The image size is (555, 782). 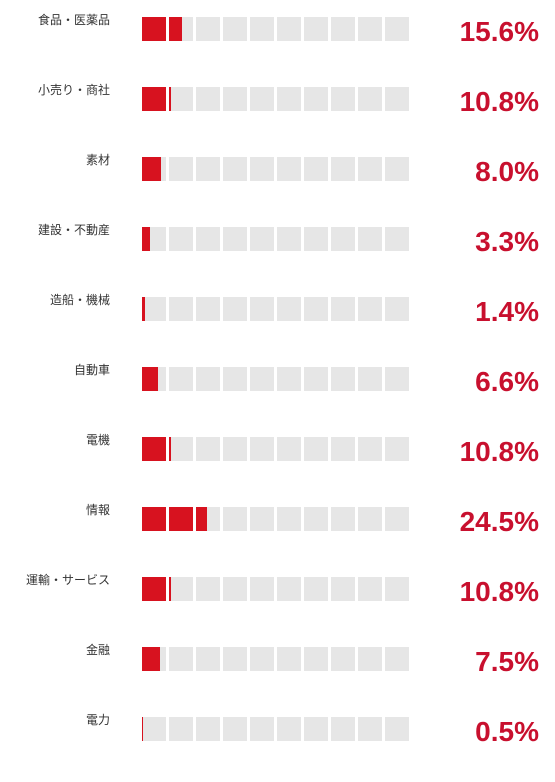 I want to click on chart-row: 運輸・サービス 10.8%, so click(x=277, y=607).